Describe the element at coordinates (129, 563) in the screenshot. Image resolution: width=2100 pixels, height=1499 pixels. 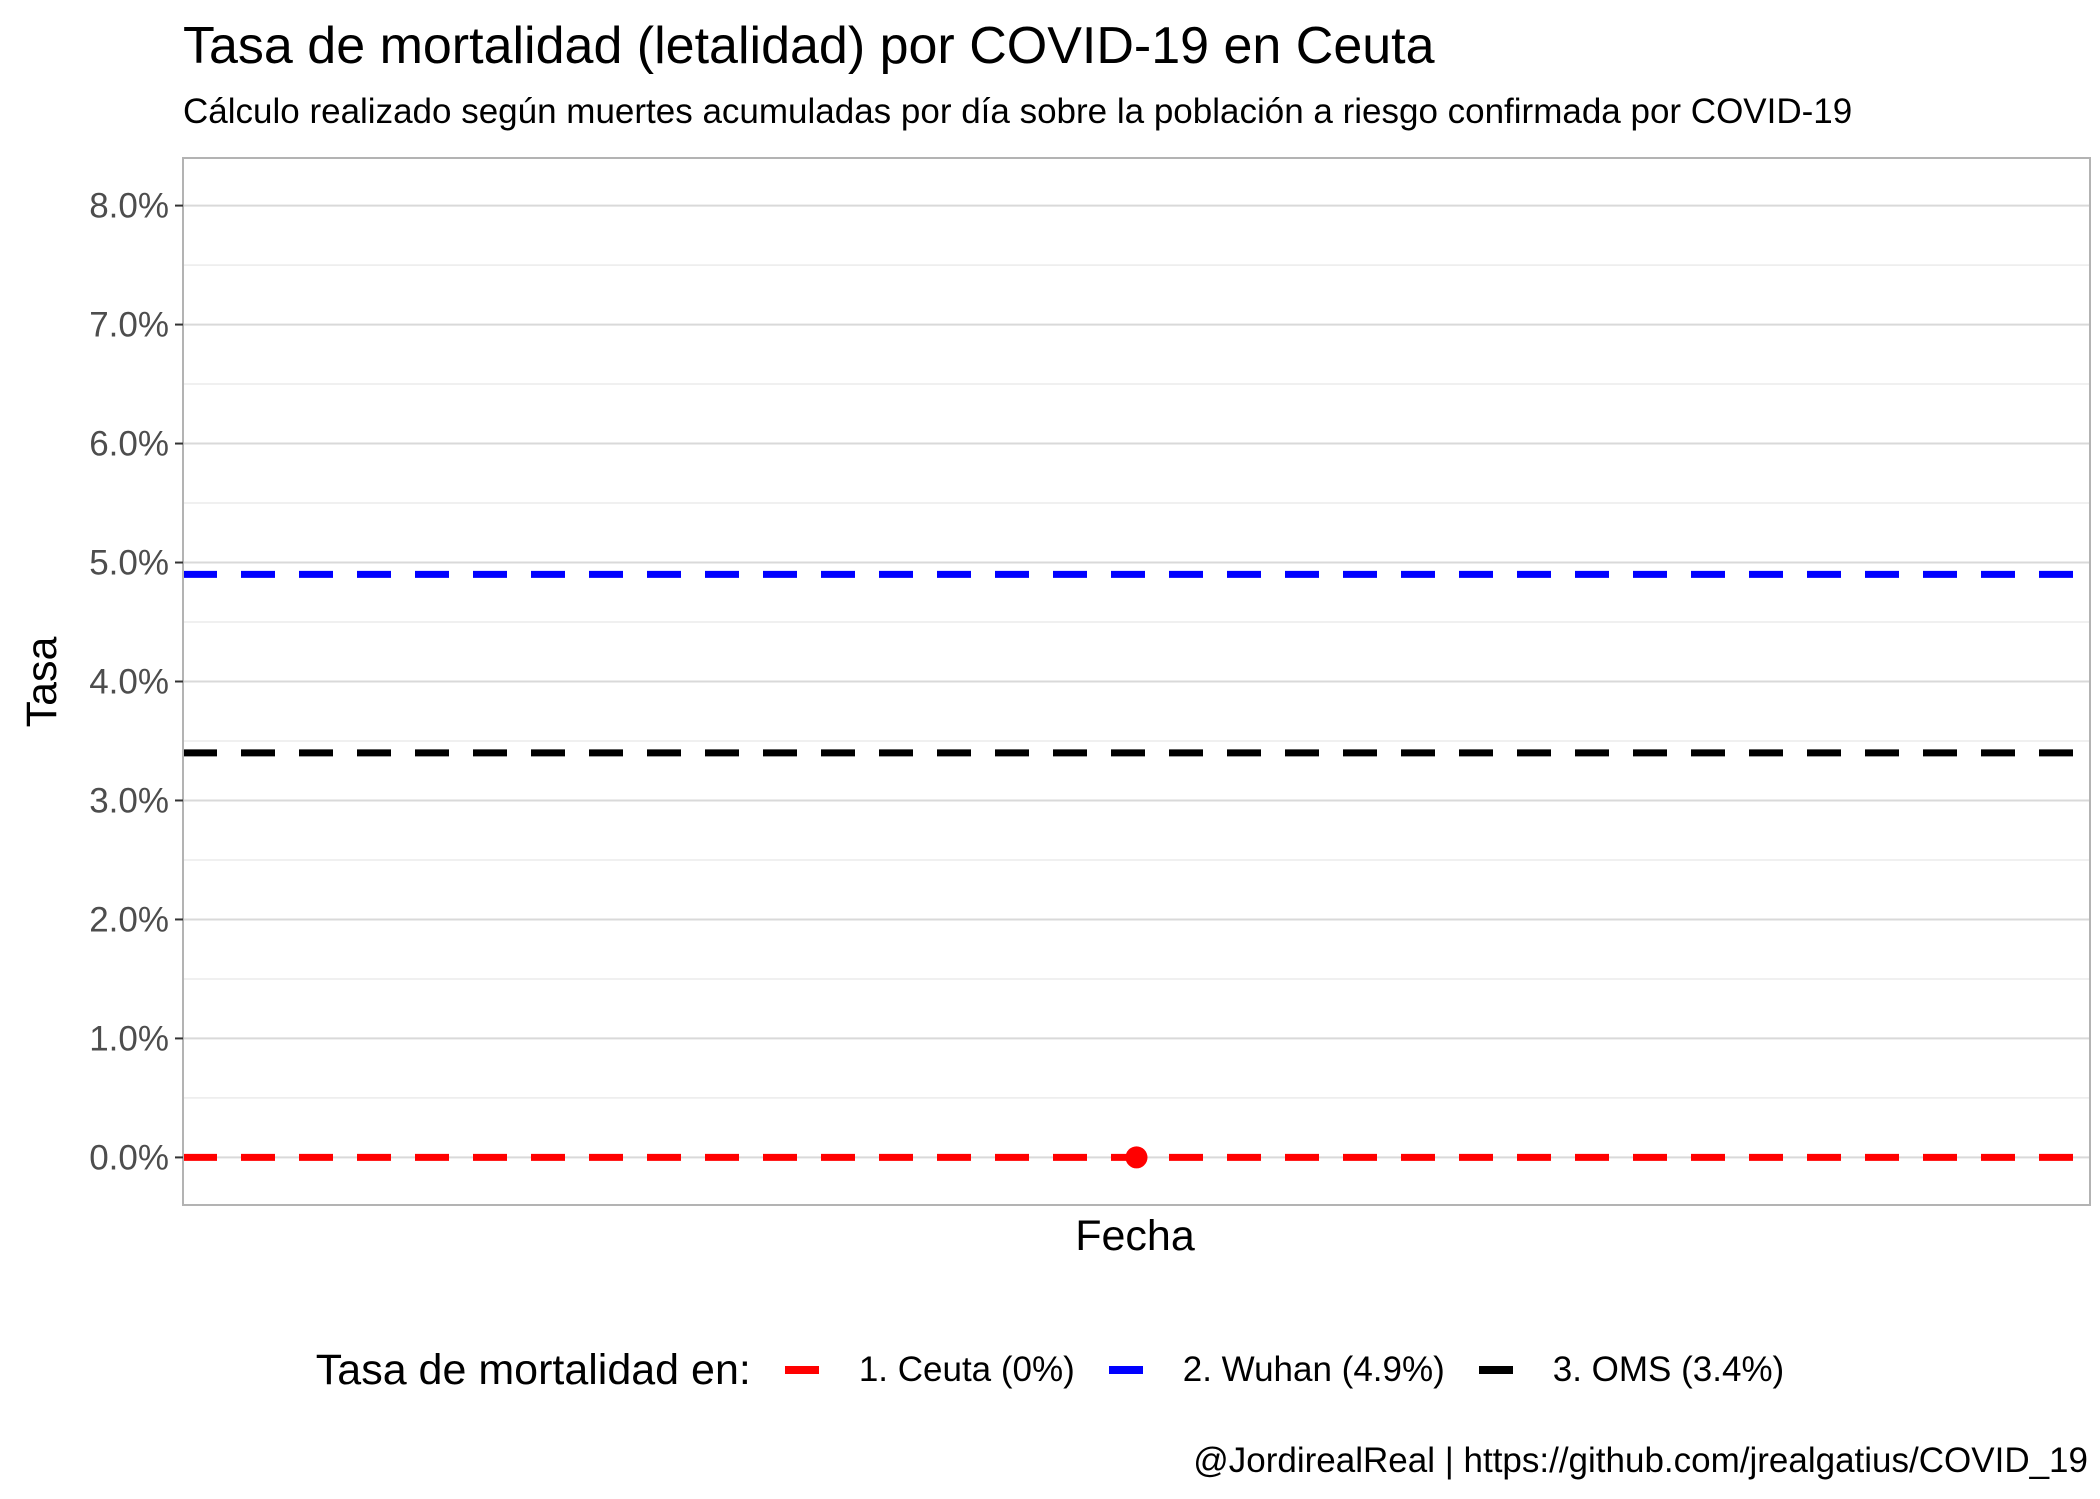
I see `y-tick-label: 5.0%` at that location.